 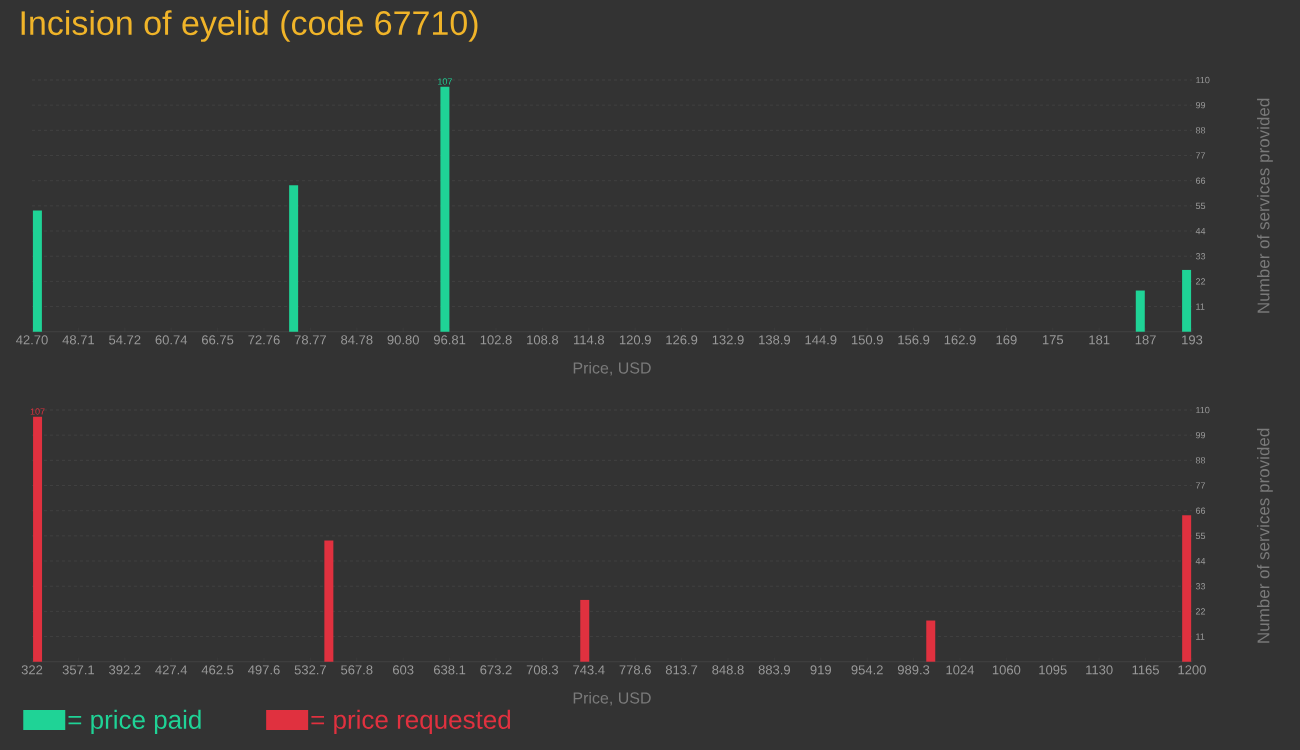 What do you see at coordinates (411, 722) in the screenshot?
I see `legend-label: = price requested` at bounding box center [411, 722].